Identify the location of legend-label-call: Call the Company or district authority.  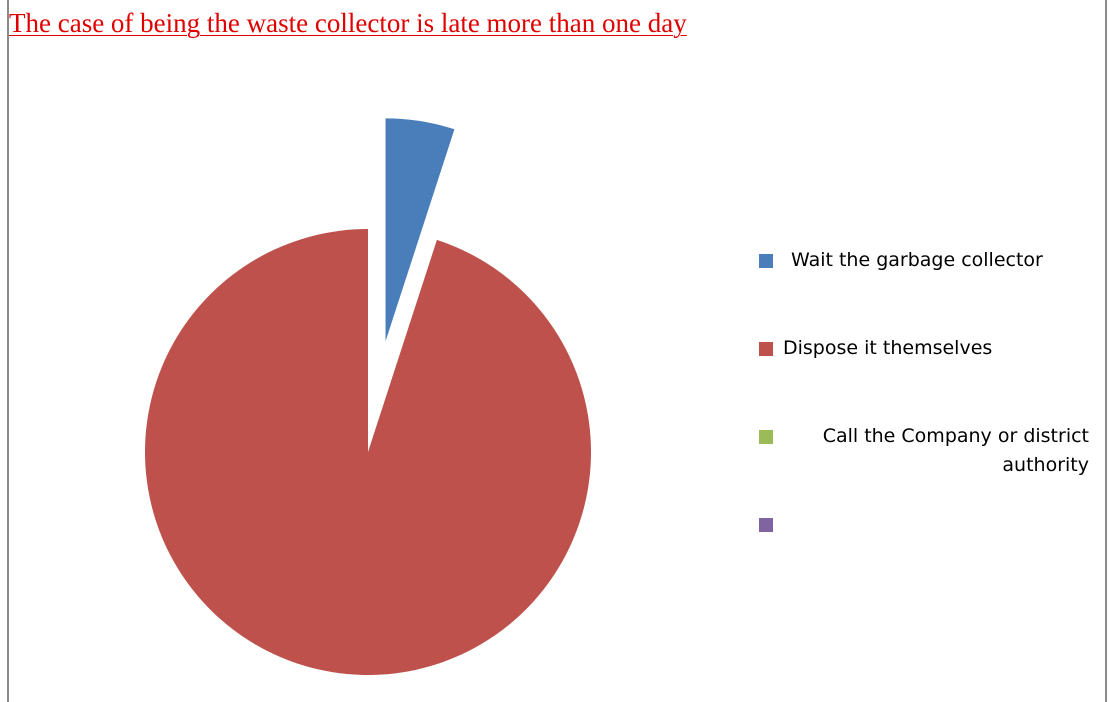
(955, 450).